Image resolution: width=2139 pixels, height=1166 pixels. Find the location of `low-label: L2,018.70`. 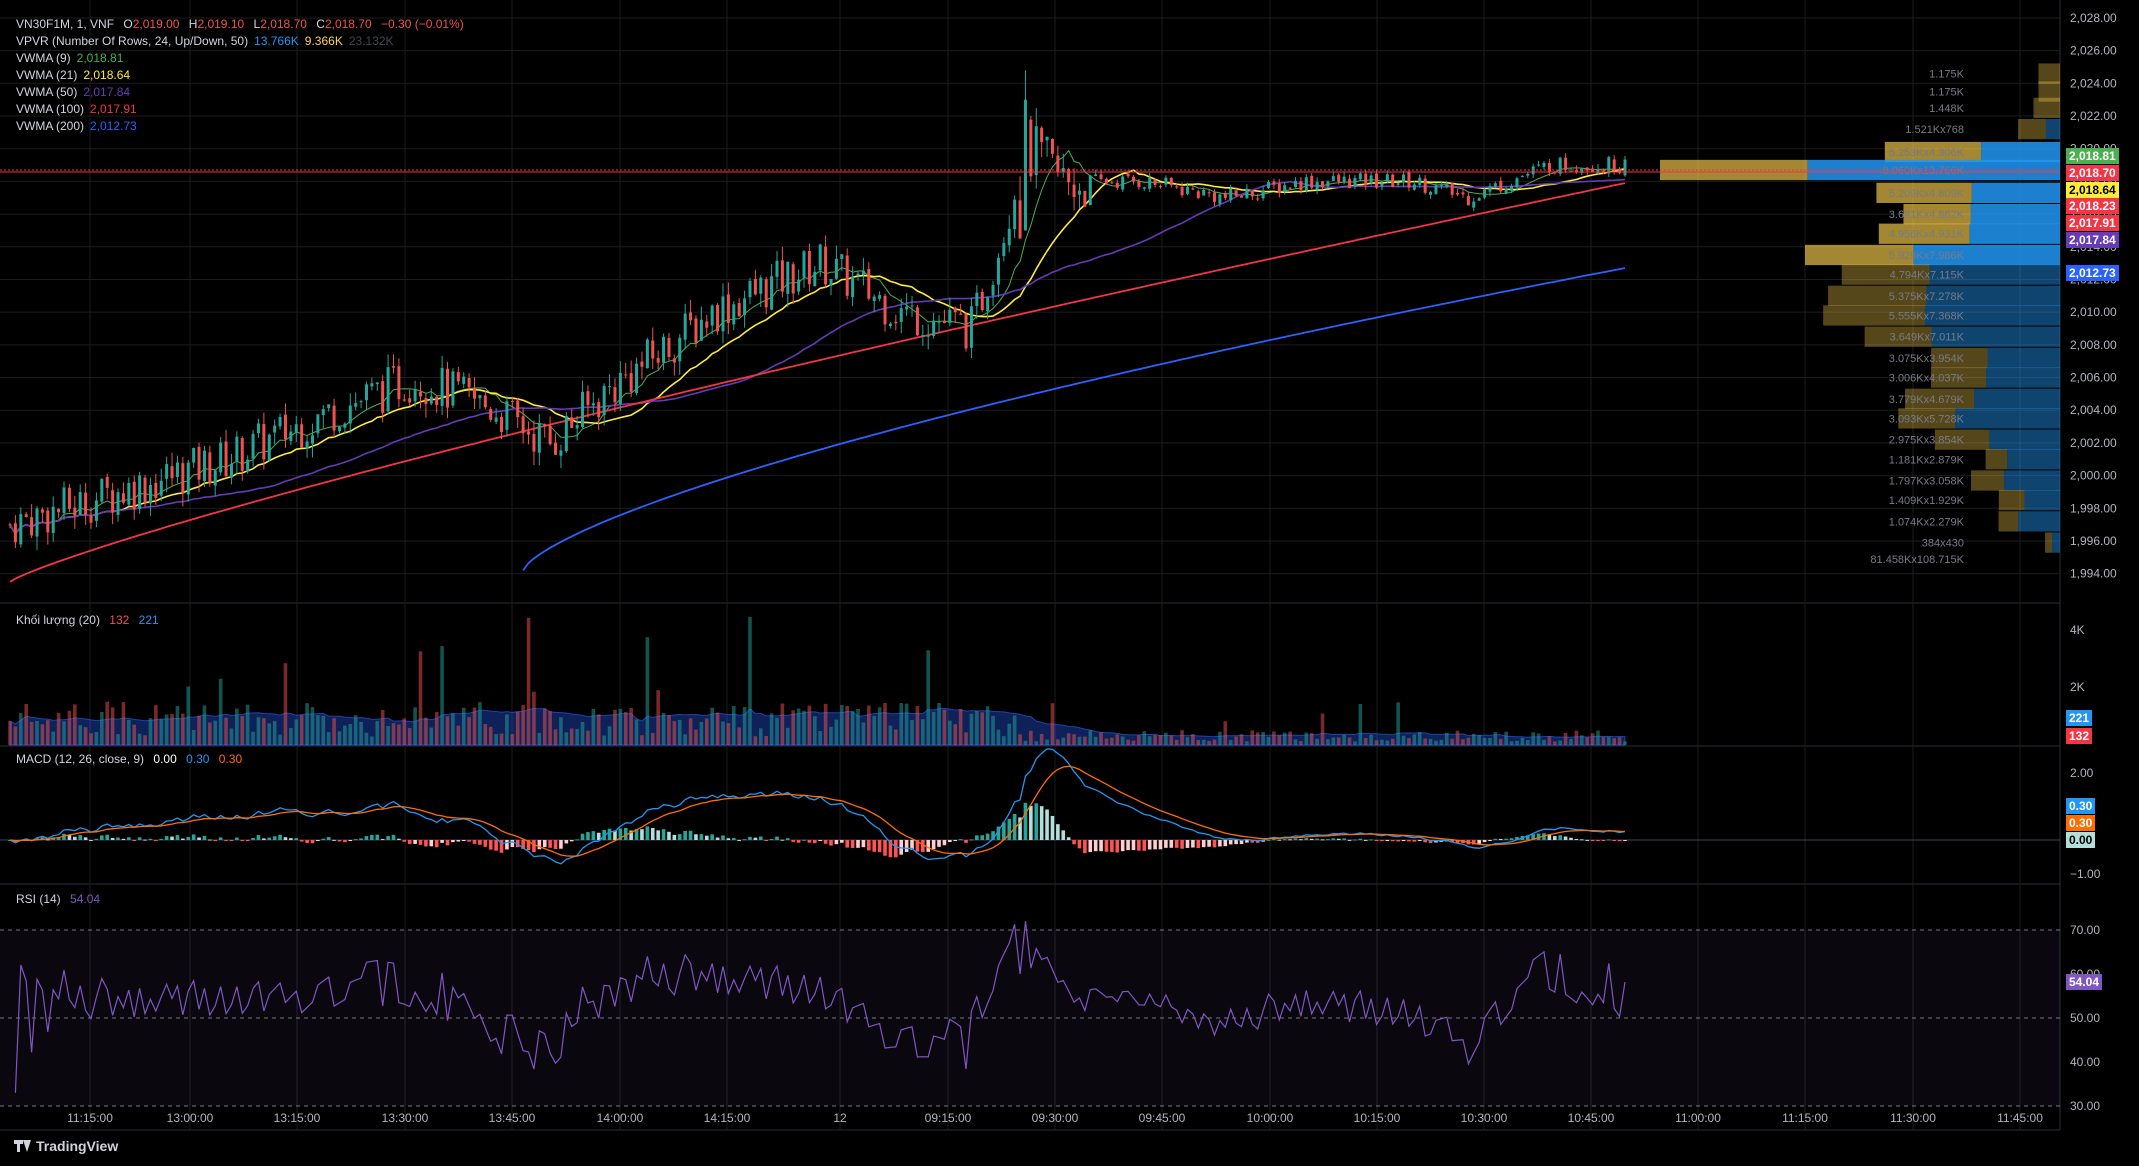

low-label: L2,018.70 is located at coordinates (280, 24).